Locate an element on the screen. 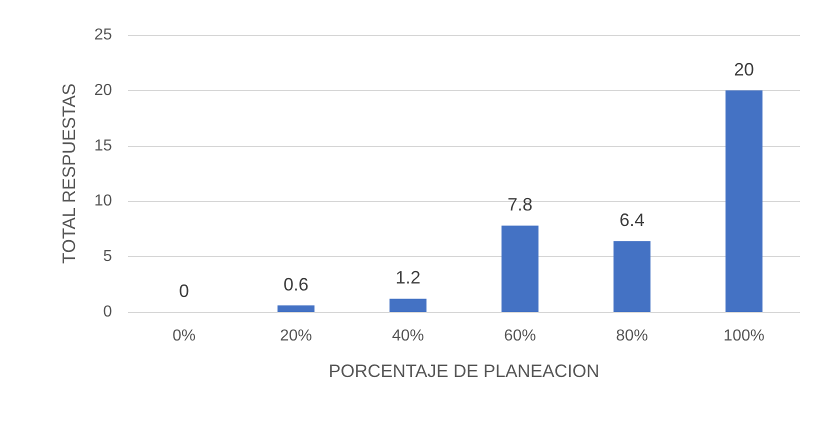 The image size is (820, 426). y-tick-label: 5 is located at coordinates (107, 257).